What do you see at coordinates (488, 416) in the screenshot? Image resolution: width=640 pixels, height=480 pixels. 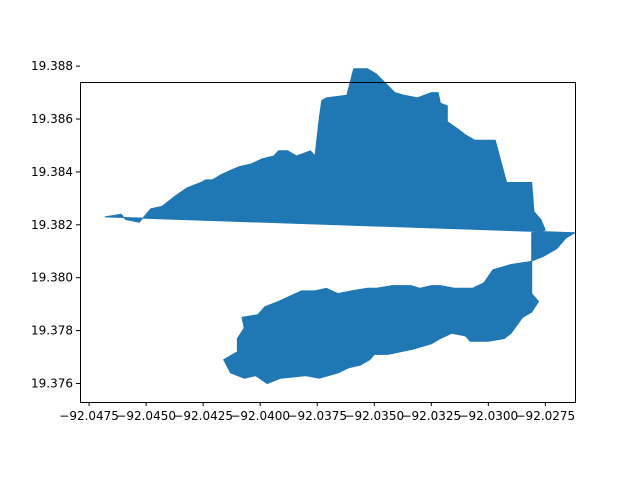 I see `x-tick-label: −92.0300` at bounding box center [488, 416].